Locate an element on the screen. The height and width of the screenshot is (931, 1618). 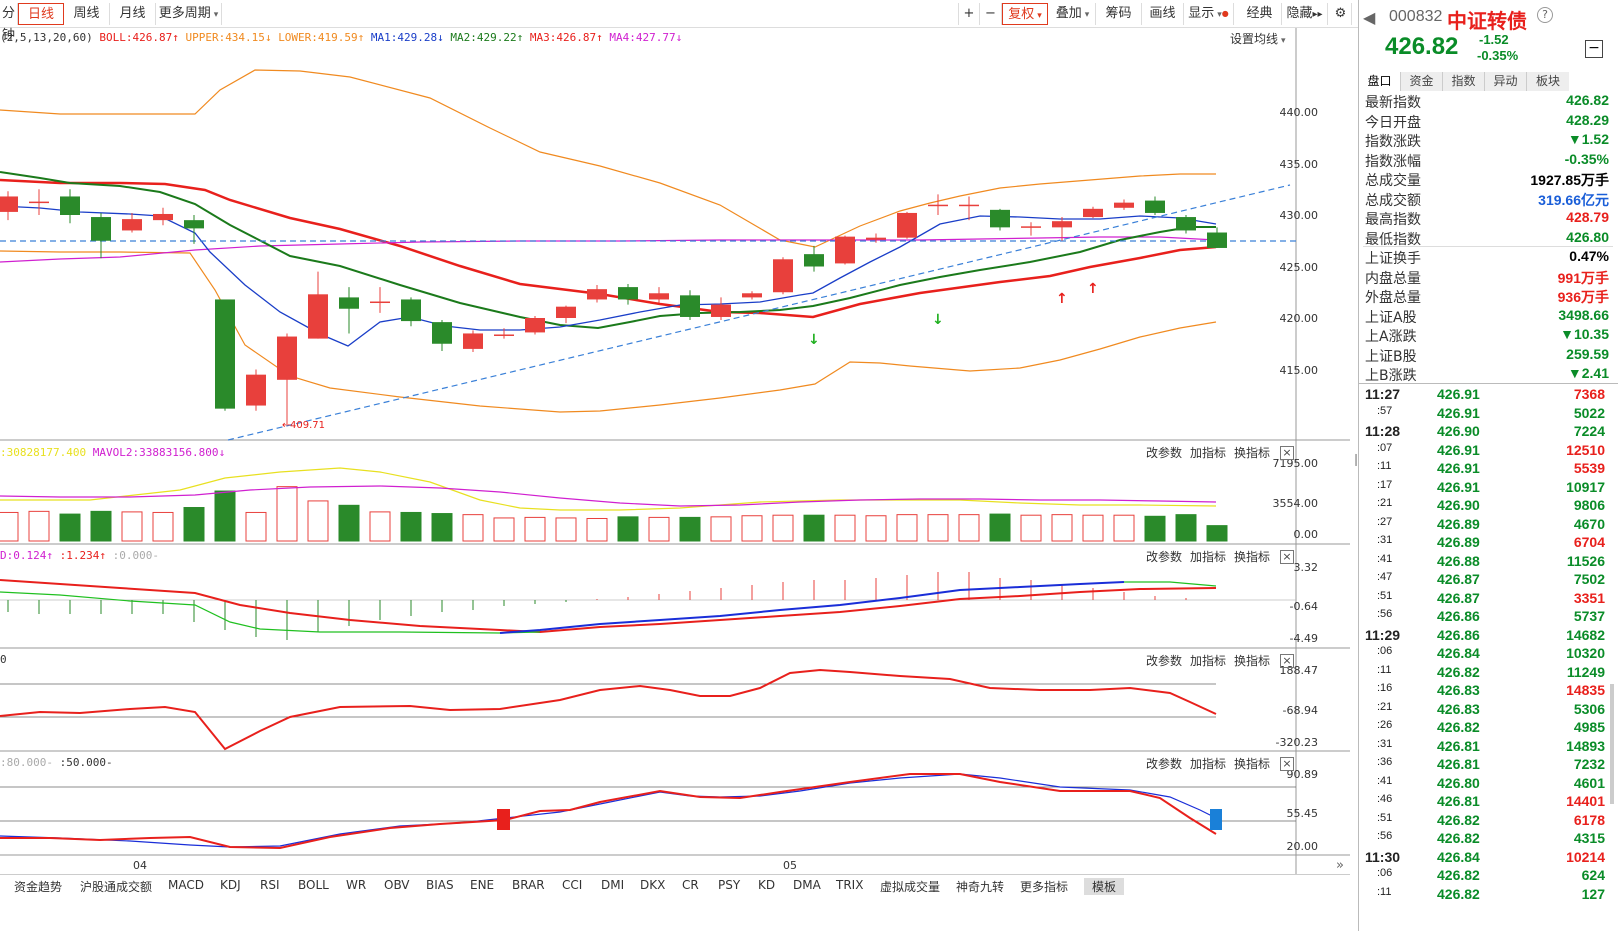
tab-kdj: KDJ is located at coordinates (230, 885).